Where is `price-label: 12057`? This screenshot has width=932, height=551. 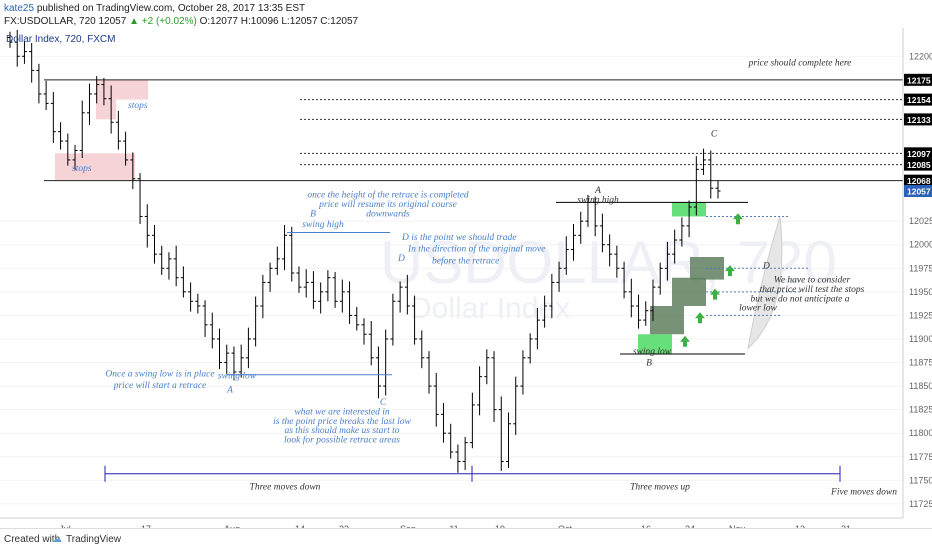
price-label: 12057 is located at coordinates (919, 192).